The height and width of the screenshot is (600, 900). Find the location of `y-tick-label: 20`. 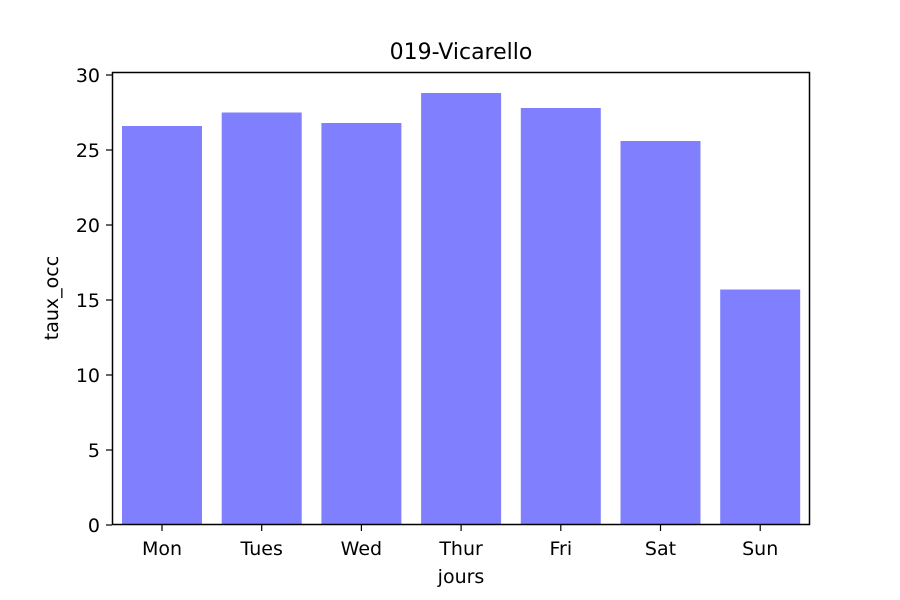

y-tick-label: 20 is located at coordinates (88, 226).